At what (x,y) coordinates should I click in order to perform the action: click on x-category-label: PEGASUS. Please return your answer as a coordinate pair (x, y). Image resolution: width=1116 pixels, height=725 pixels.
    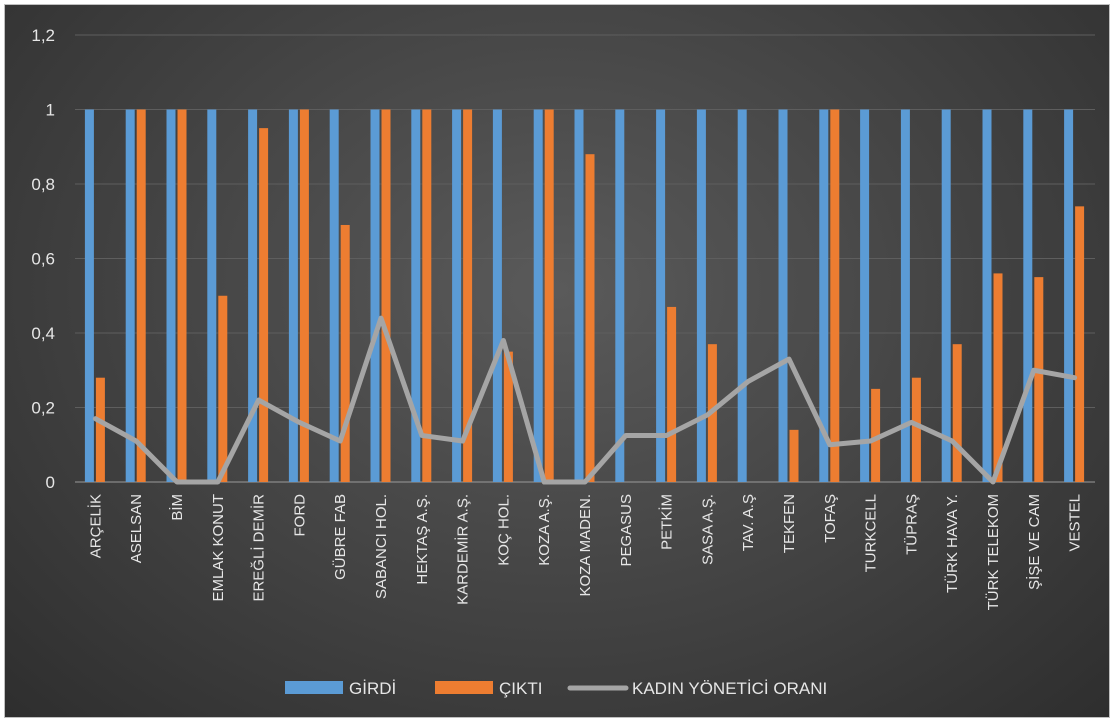
    Looking at the image, I should click on (626, 530).